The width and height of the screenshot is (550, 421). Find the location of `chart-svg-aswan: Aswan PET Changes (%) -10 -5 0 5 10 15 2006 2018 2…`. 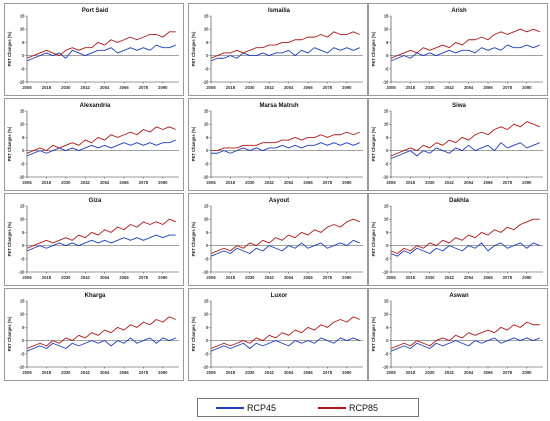

chart-svg-aswan: Aswan PET Changes (%) -10 -5 0 5 10 15 2006 2018 2… is located at coordinates (457, 334).